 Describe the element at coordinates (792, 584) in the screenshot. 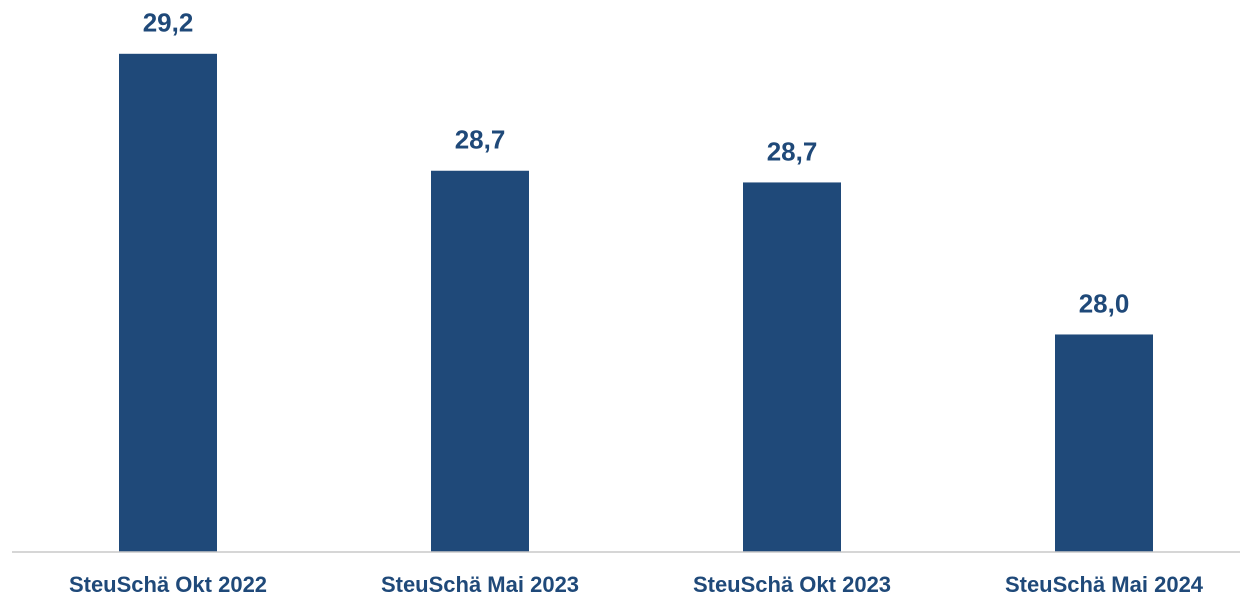

I see `x-tick-label: SteuSchä Okt 2023` at that location.